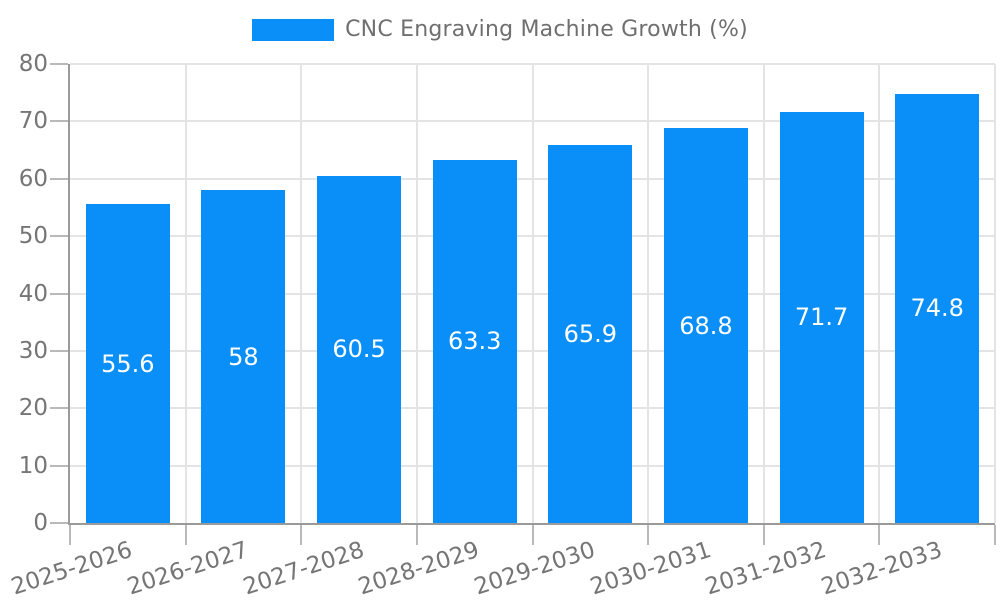 This screenshot has height=600, width=1000. Describe the element at coordinates (33, 408) in the screenshot. I see `y-tick-label: 20` at that location.